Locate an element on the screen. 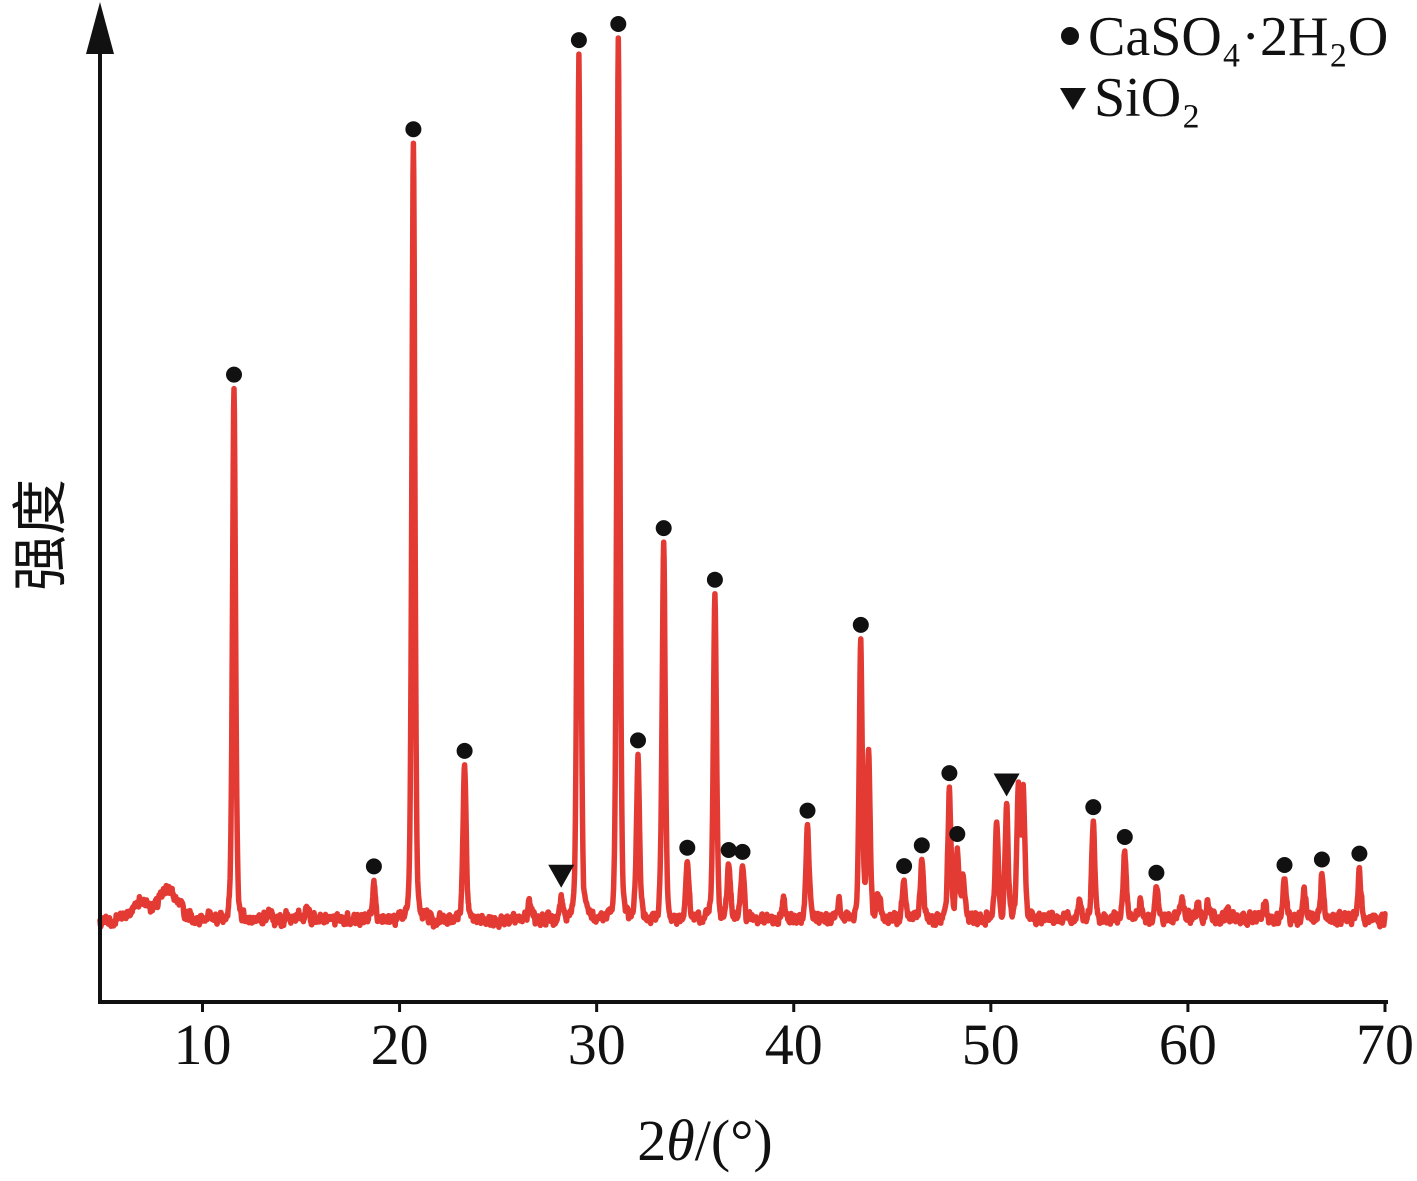  x-tick-label: 40 is located at coordinates (794, 1044).